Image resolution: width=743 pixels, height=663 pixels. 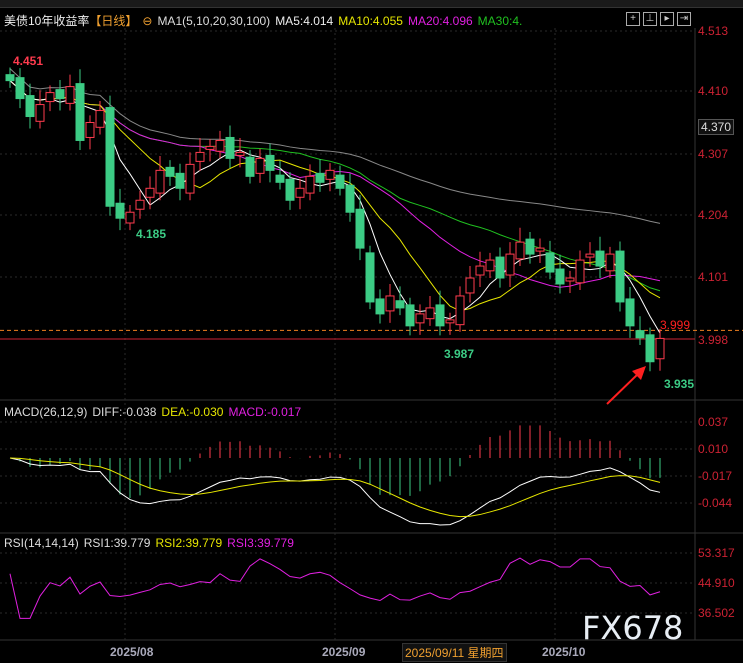 I want to click on chart-controls: + ⊥ ▸ ⇥, so click(x=658, y=19).